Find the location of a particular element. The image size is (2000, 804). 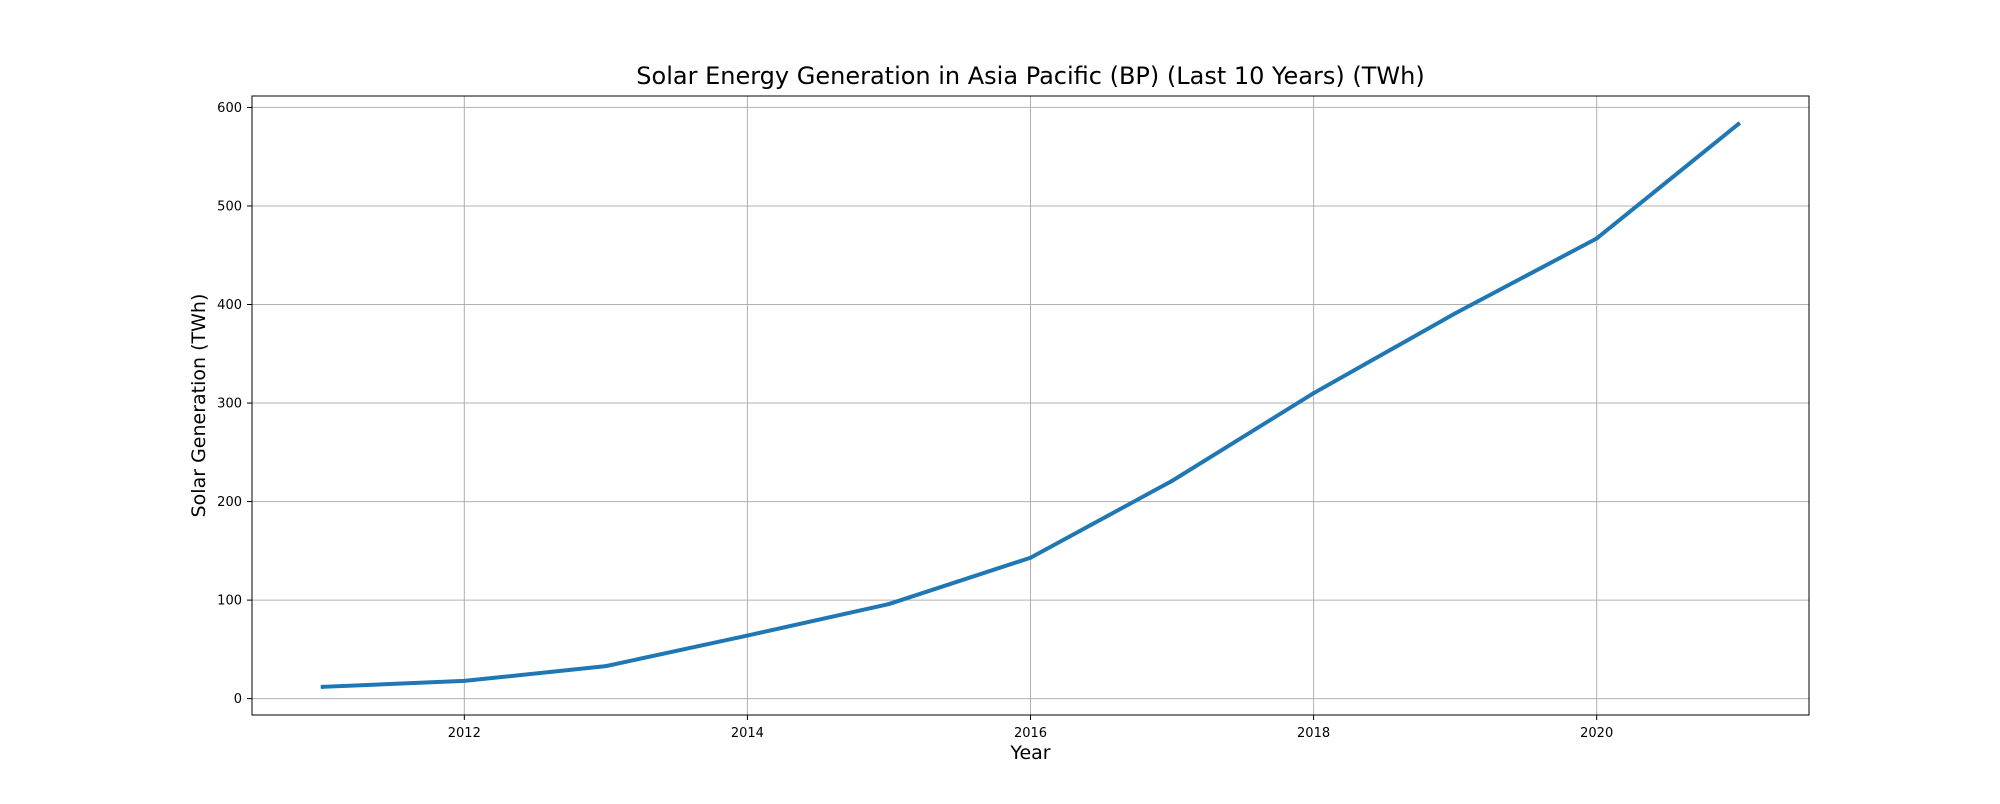

y-tick-label: 100 is located at coordinates (229, 601).